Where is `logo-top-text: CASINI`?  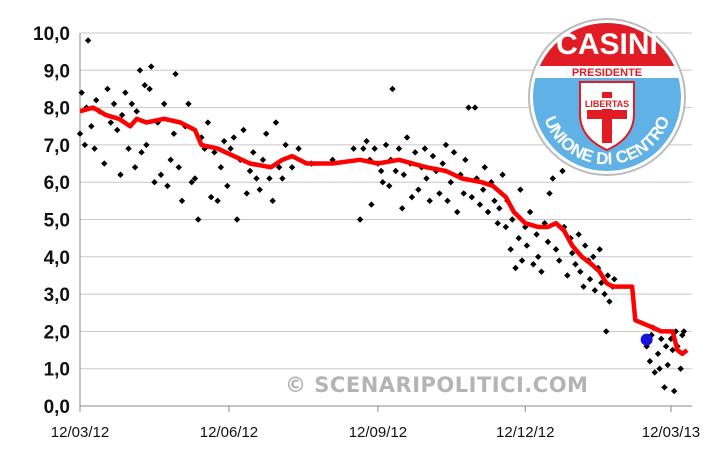 logo-top-text: CASINI is located at coordinates (607, 44).